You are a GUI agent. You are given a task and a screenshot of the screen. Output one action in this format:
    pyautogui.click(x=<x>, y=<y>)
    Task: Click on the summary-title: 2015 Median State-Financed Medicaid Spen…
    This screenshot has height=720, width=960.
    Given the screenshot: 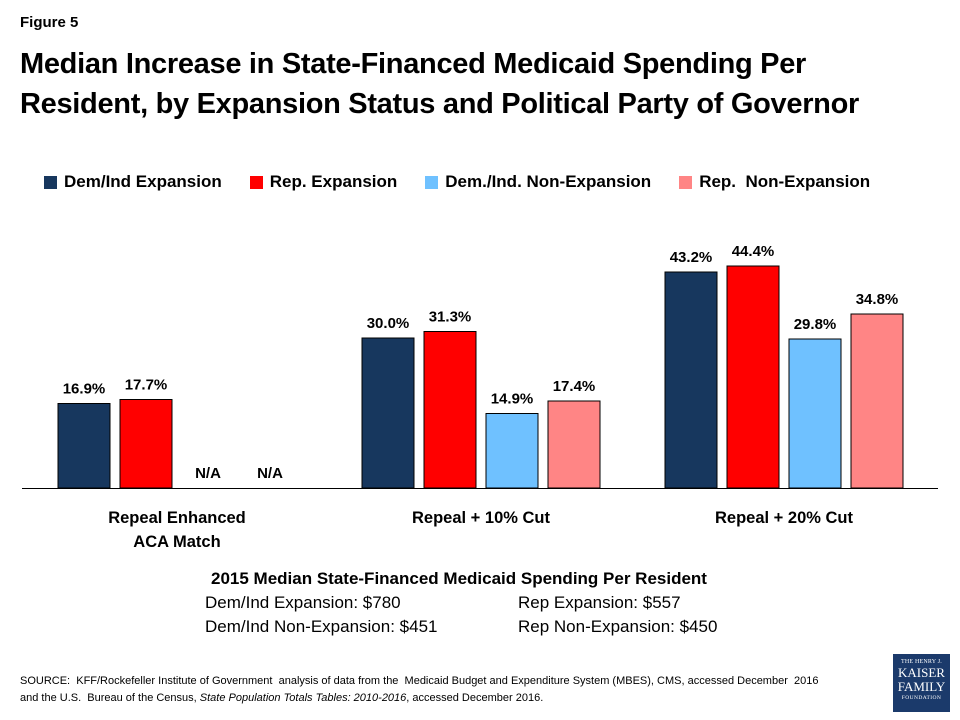 What is the action you would take?
    pyautogui.click(x=459, y=578)
    